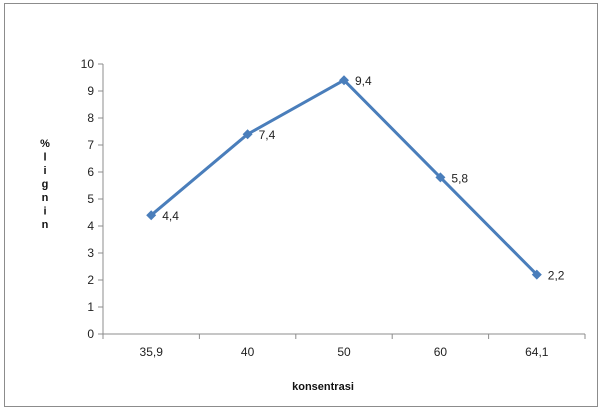 This screenshot has width=604, height=412. I want to click on y-tick-label: 9, so click(90, 91).